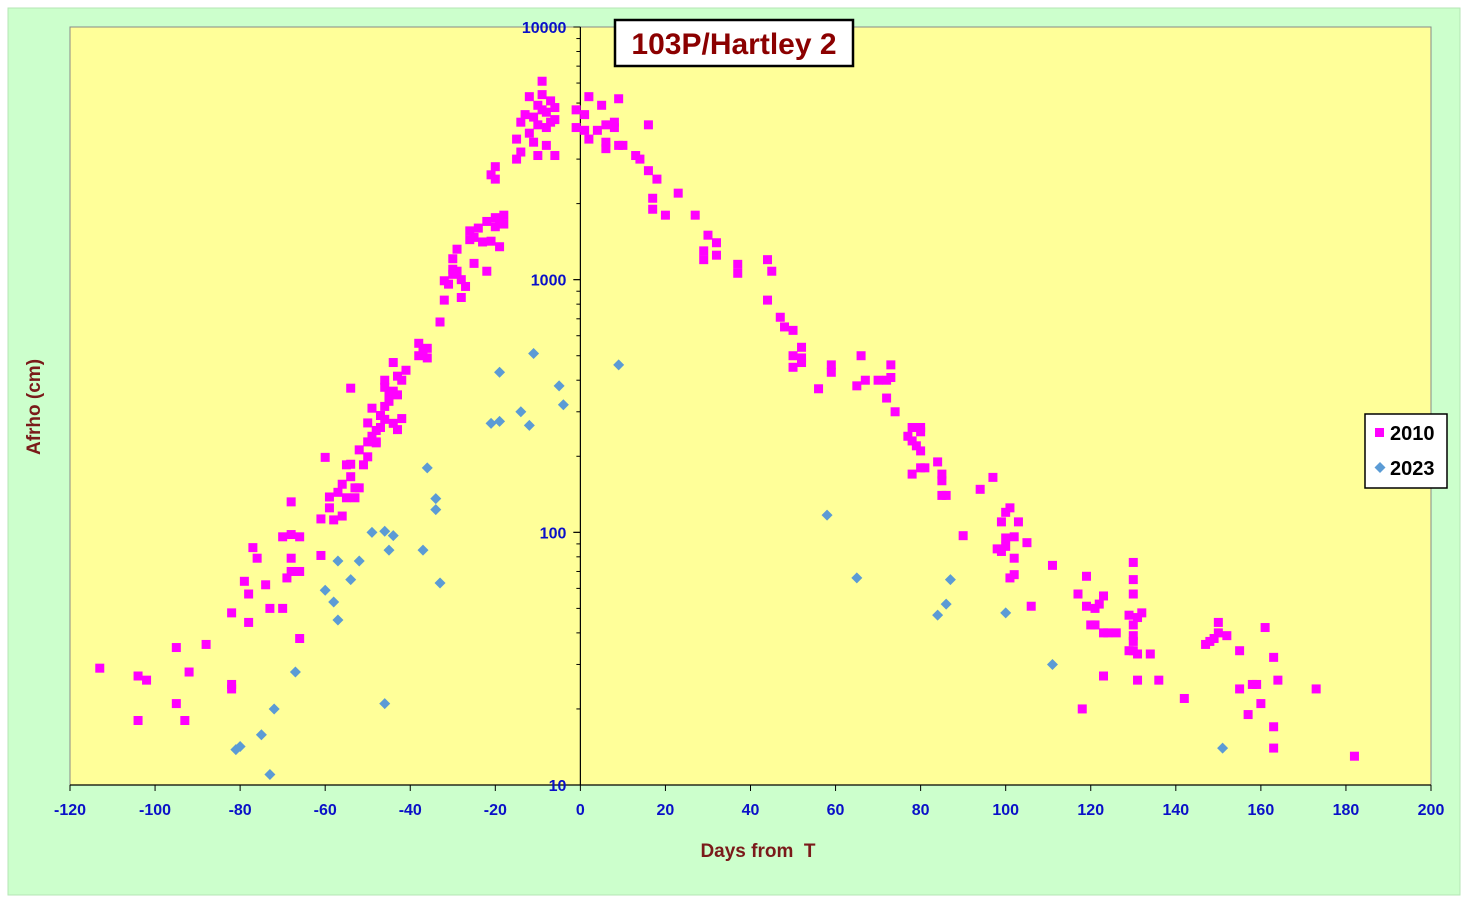  I want to click on chart-title: 103P/Hartley 2, so click(733, 44).